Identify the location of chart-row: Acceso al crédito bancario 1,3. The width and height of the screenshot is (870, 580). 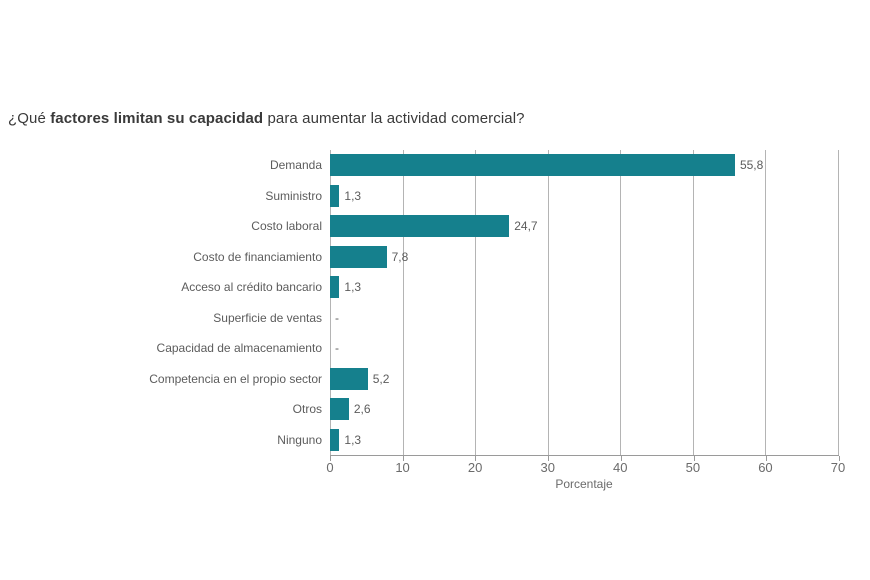
(419, 287).